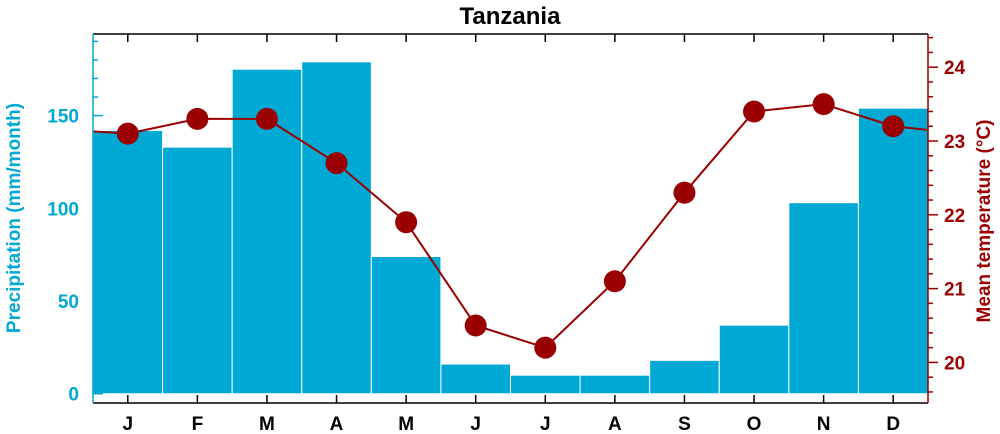 The height and width of the screenshot is (434, 1000). What do you see at coordinates (954, 216) in the screenshot?
I see `y-tick-label-right: 22` at bounding box center [954, 216].